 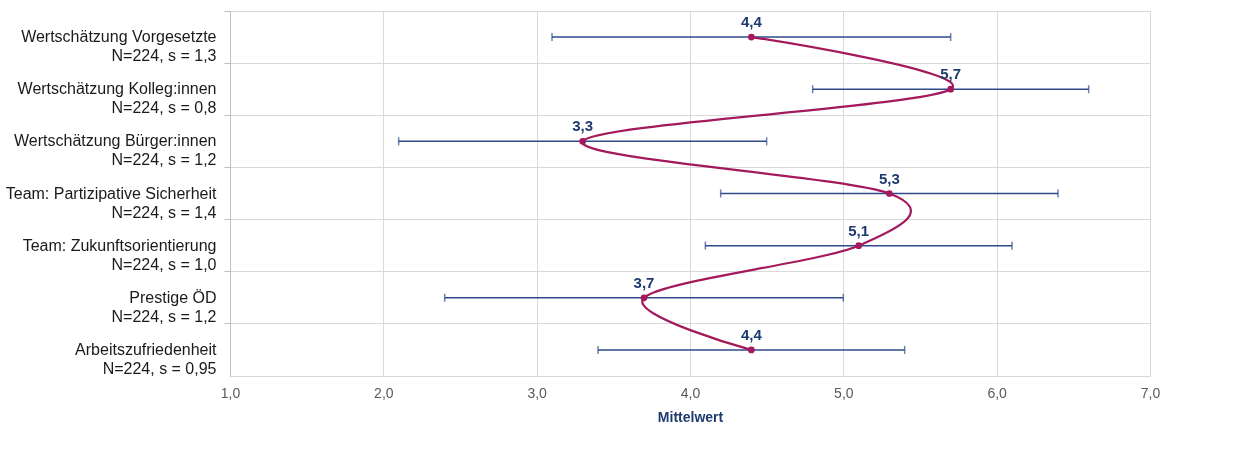 I want to click on y-tick-label: Wertschätzung Kolleg:innen N=224, s = 0,8, so click(x=117, y=98).